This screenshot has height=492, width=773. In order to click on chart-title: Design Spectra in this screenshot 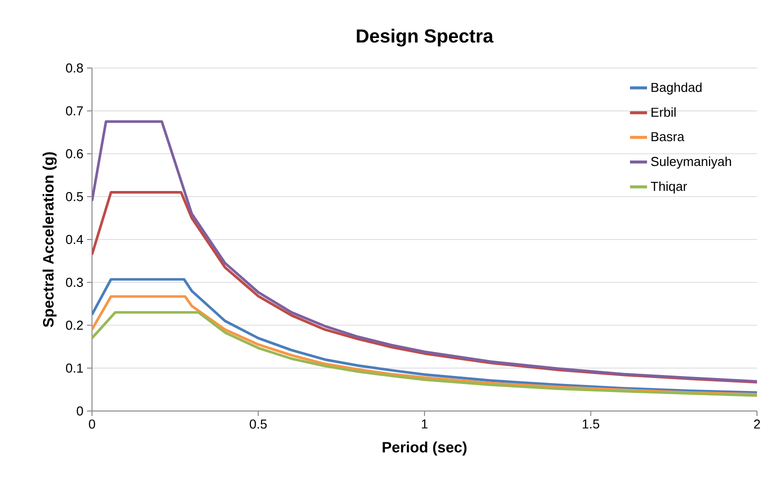, I will do `click(425, 37)`.